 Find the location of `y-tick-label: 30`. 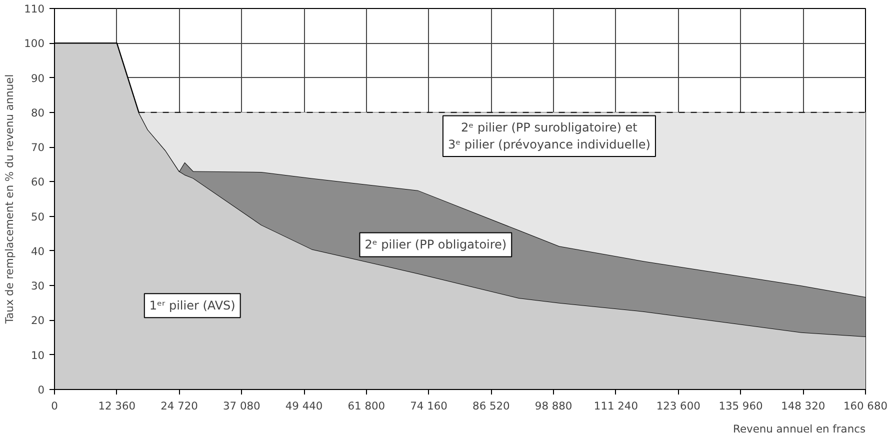

y-tick-label: 30 is located at coordinates (37, 286).